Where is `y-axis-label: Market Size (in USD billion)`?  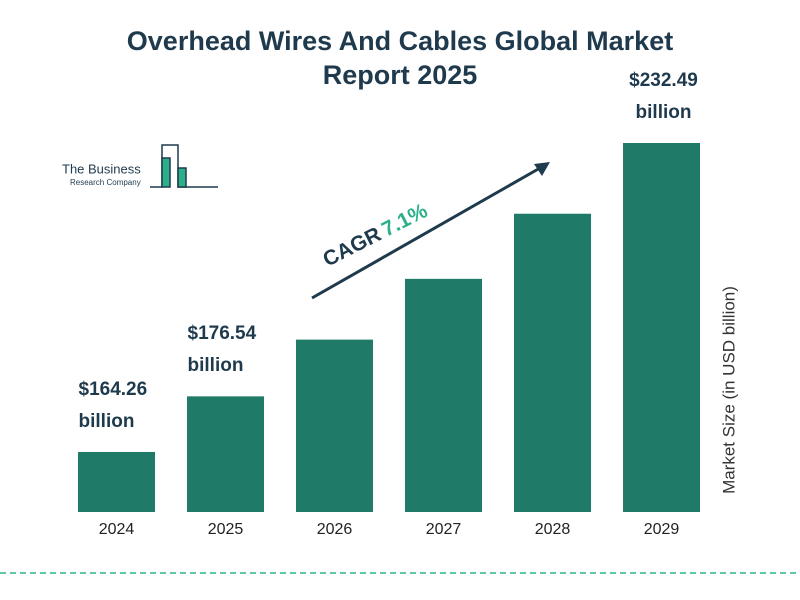
y-axis-label: Market Size (in USD billion) is located at coordinates (728, 390).